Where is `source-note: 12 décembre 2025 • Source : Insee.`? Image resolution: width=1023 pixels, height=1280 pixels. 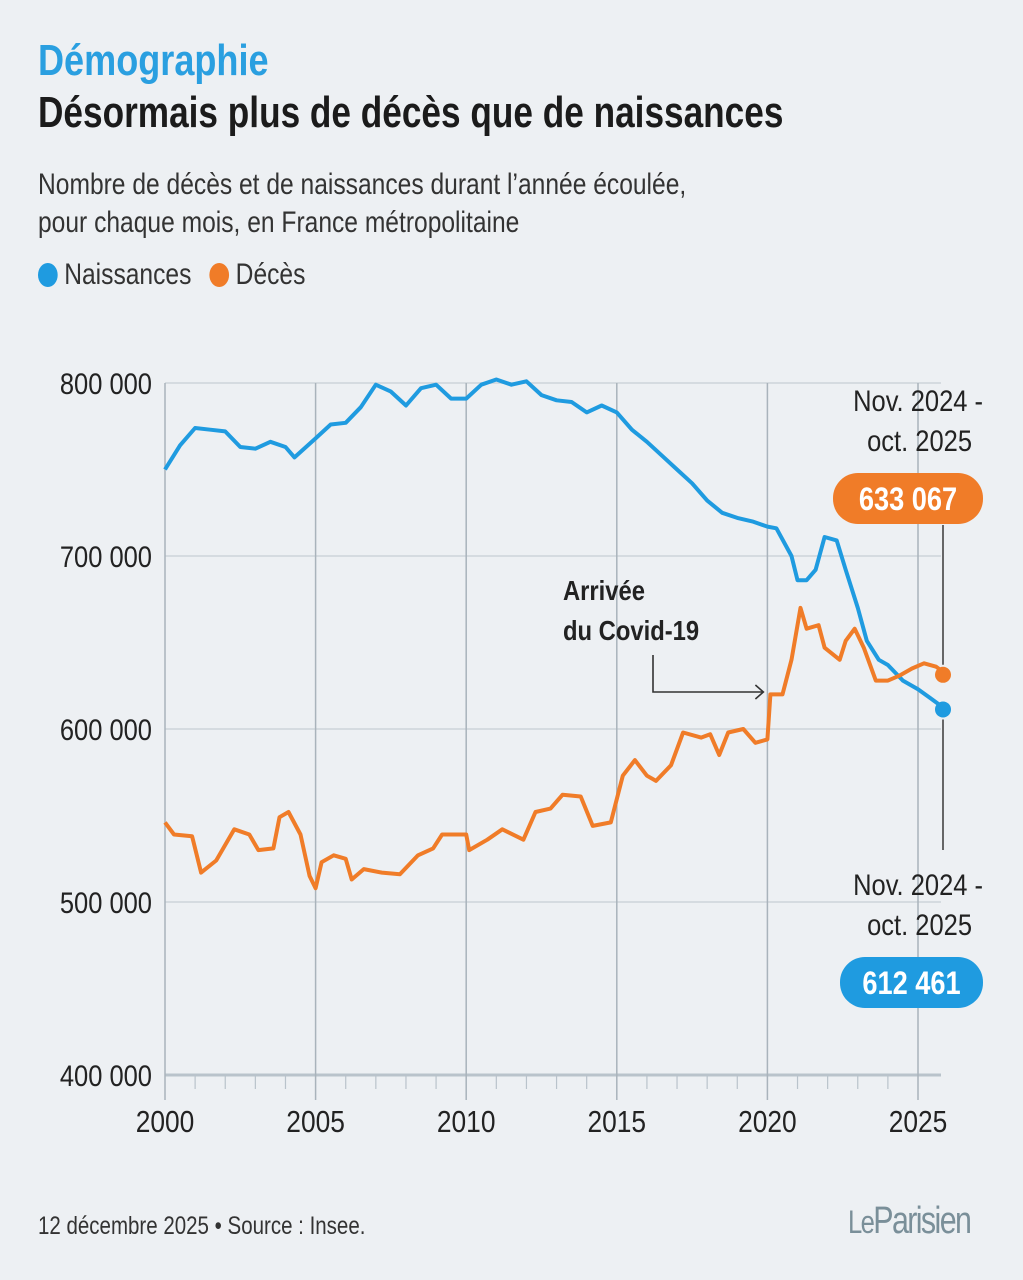 source-note: 12 décembre 2025 • Source : Insee. is located at coordinates (202, 1226).